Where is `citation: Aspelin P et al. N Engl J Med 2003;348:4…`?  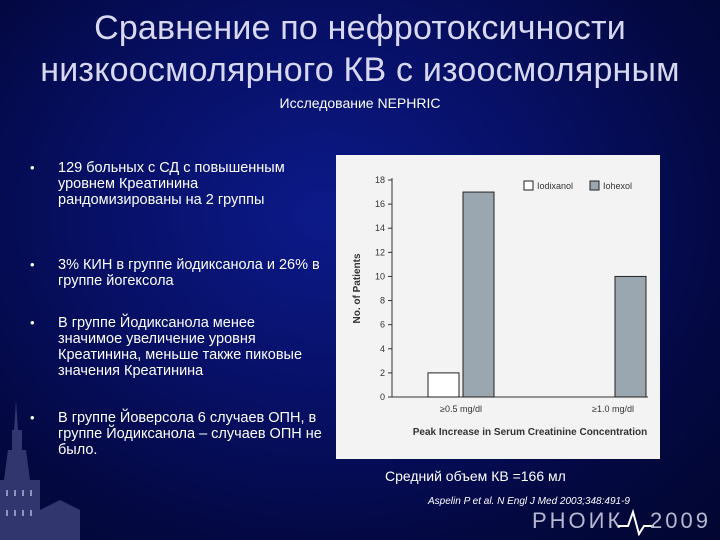 citation: Aspelin P et al. N Engl J Med 2003;348:4… is located at coordinates (529, 501).